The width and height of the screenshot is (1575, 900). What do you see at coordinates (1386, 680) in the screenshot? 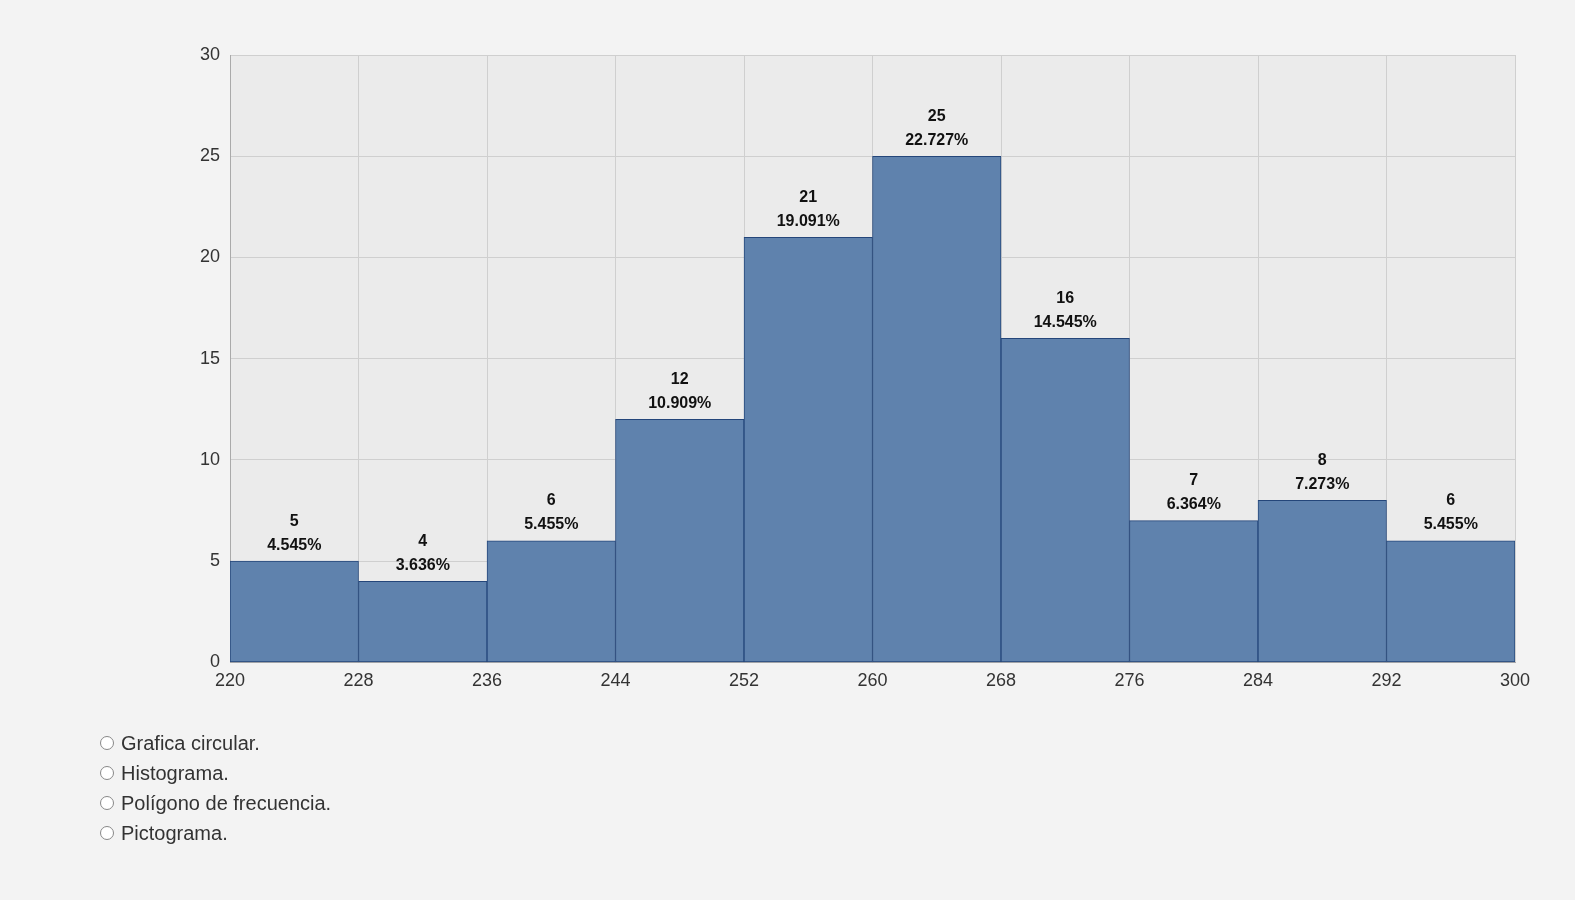
I see `x-tick-label: 292` at bounding box center [1386, 680].